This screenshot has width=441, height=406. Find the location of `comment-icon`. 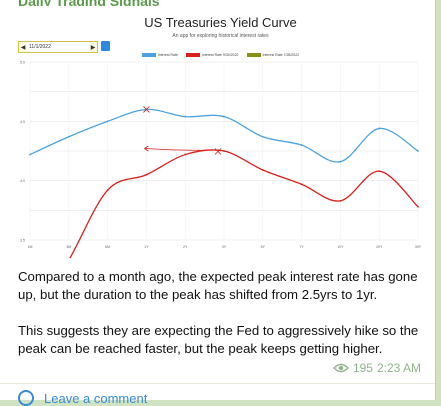

comment-icon is located at coordinates (26, 398).